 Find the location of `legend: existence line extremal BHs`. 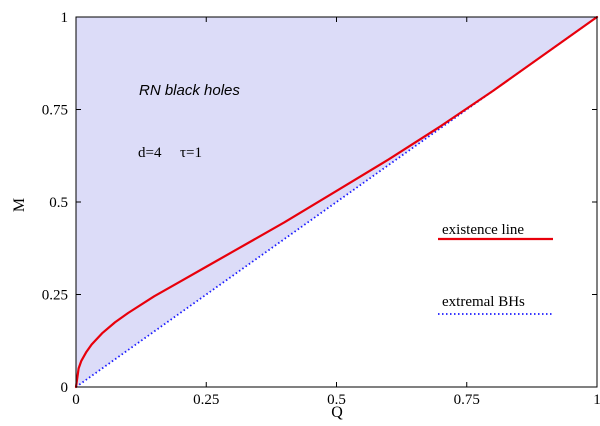

legend: existence line extremal BHs is located at coordinates (495, 268).